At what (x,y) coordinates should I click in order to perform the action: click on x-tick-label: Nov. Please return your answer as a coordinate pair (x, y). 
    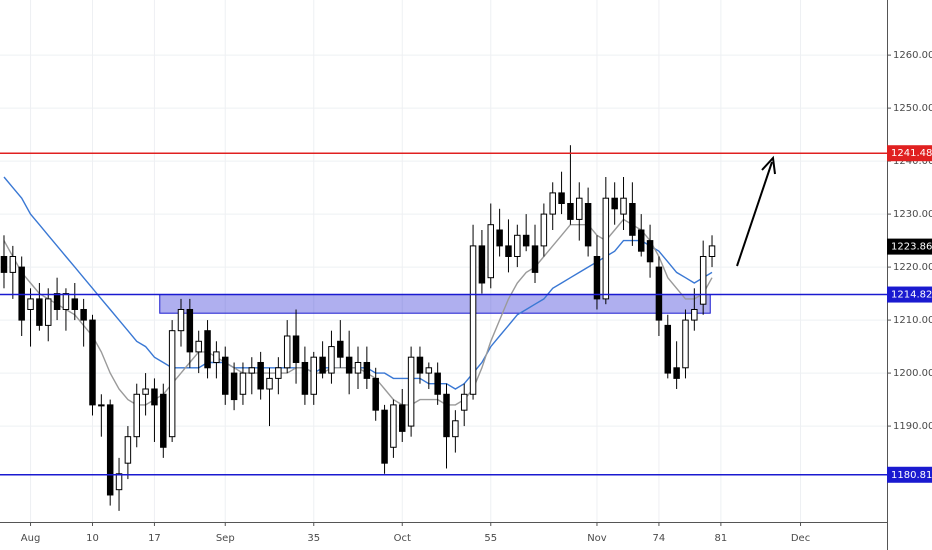
    Looking at the image, I should click on (597, 538).